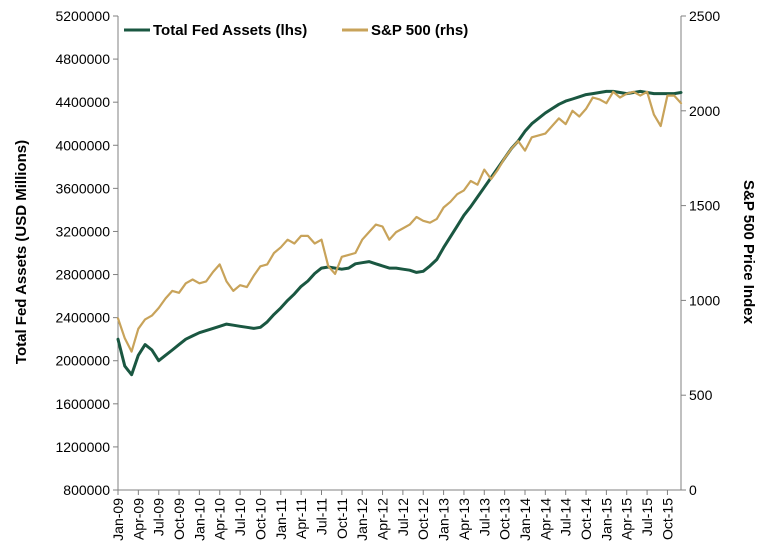 This screenshot has height=559, width=770. What do you see at coordinates (606, 519) in the screenshot?
I see `x-tick-label: Jan-15` at bounding box center [606, 519].